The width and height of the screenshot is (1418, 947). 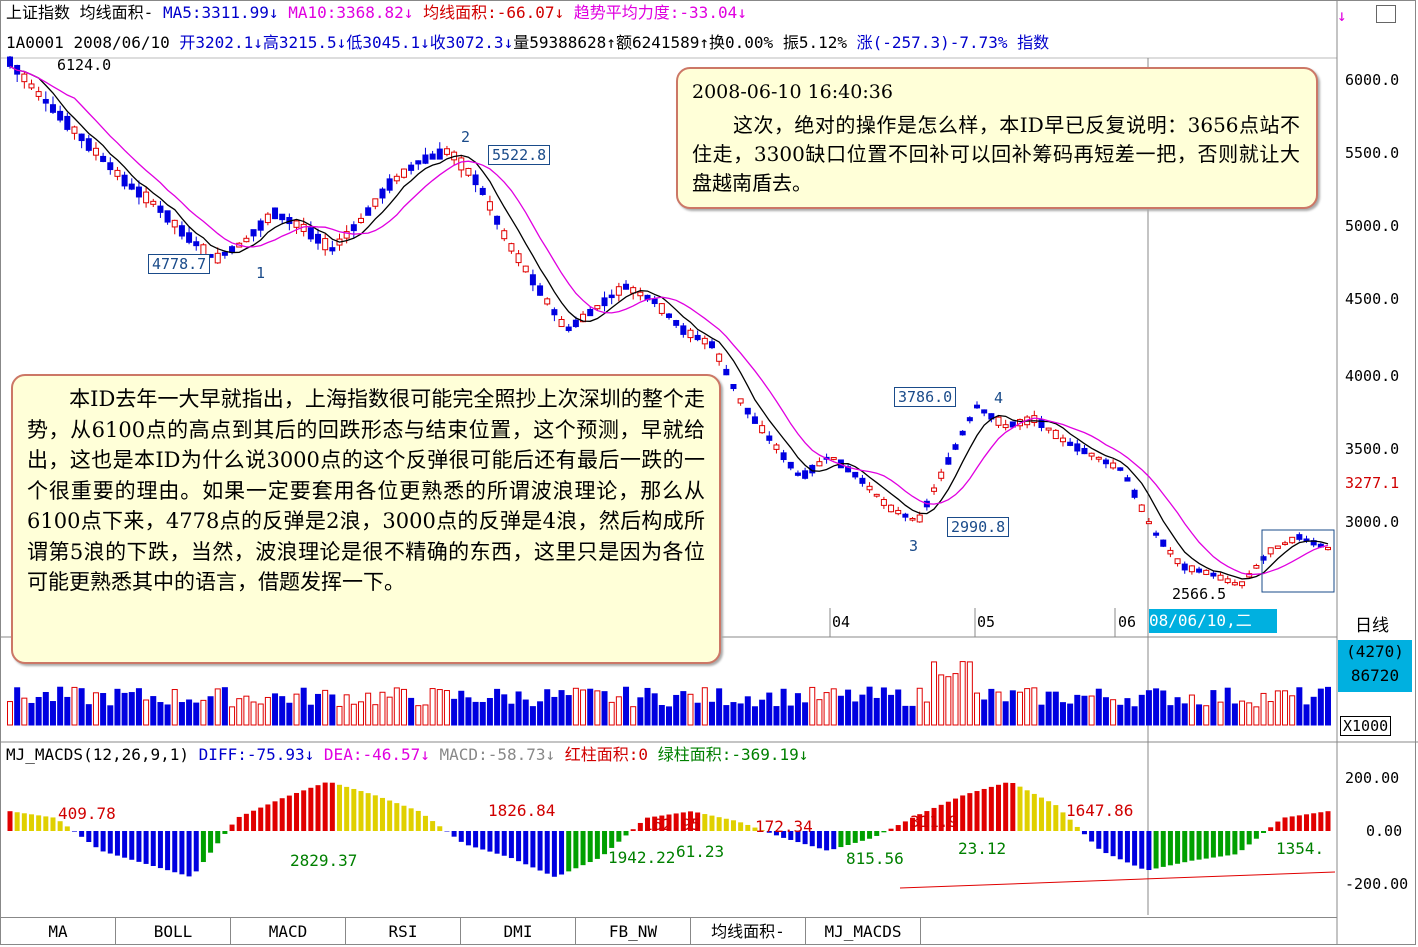 I want to click on window-toggle-icon, so click(x=1386, y=14).